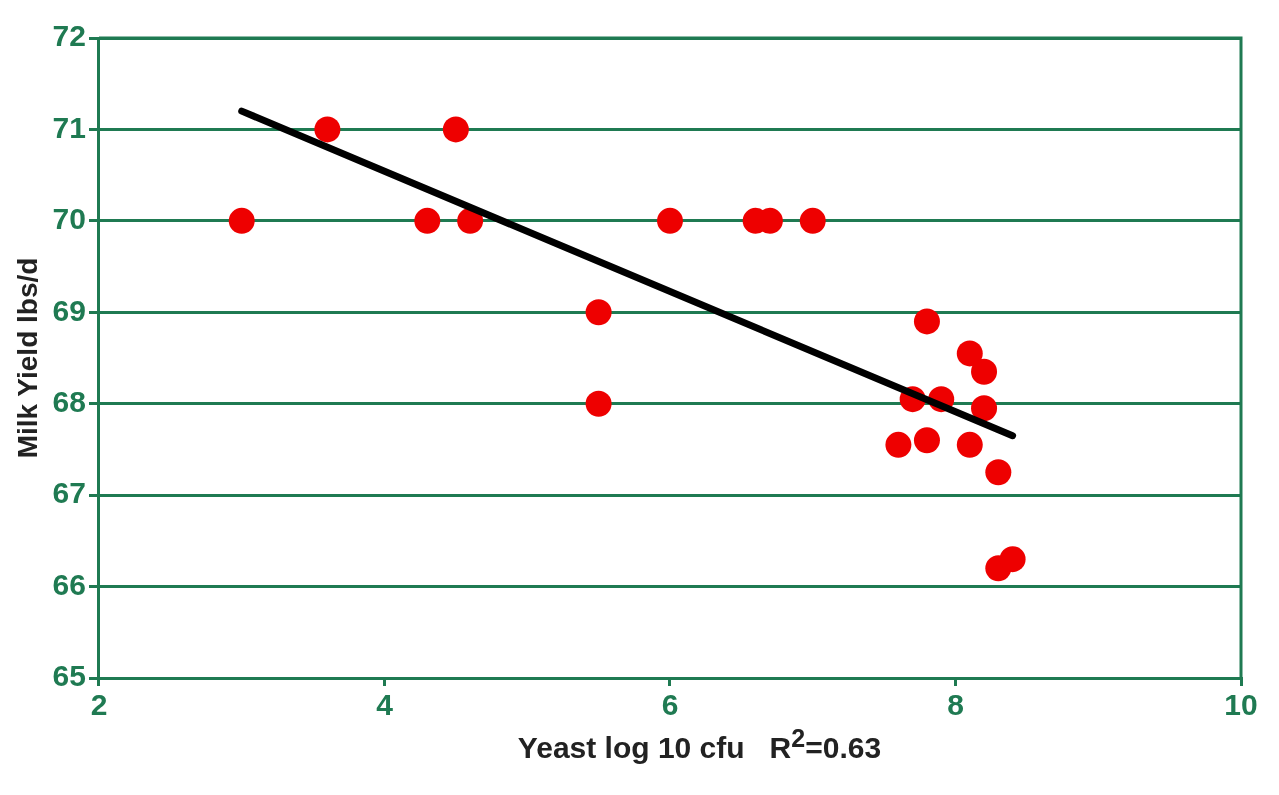 This screenshot has width=1279, height=795. What do you see at coordinates (699, 744) in the screenshot?
I see `x-axis-title: Yeast log 10 cfu R$^{2}$=0.63` at bounding box center [699, 744].